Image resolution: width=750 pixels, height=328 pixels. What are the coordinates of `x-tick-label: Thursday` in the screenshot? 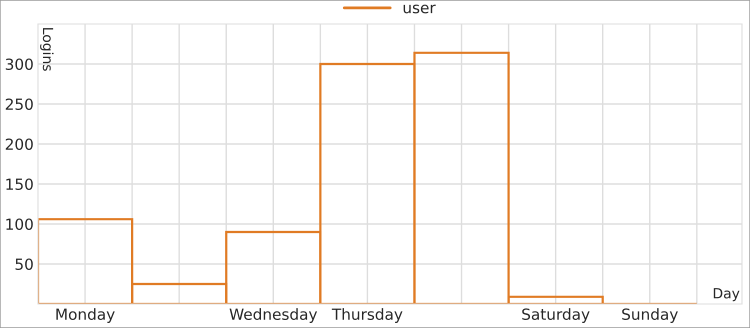 It's located at (367, 315).